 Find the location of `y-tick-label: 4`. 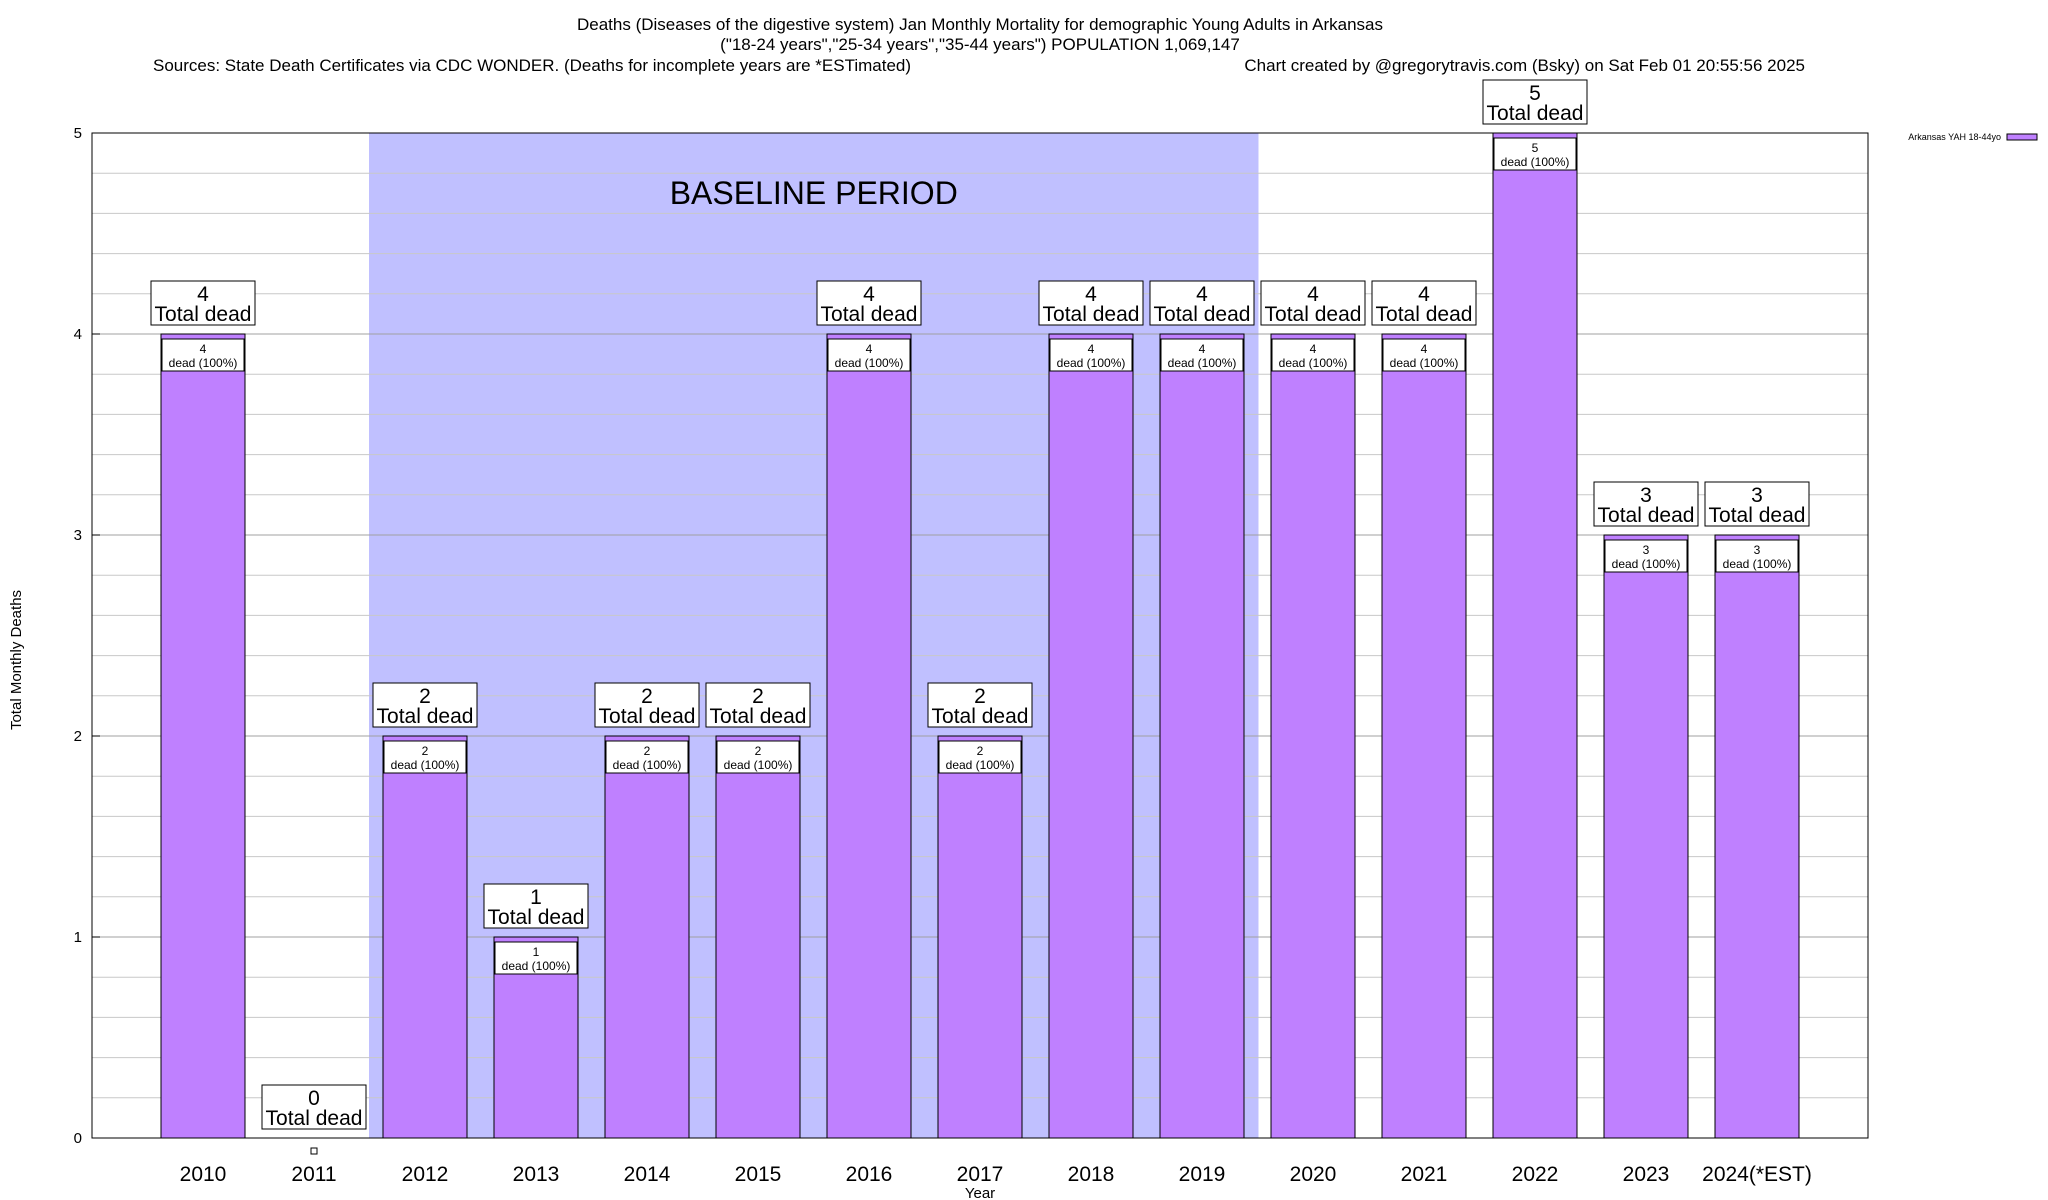

y-tick-label: 4 is located at coordinates (78, 334).